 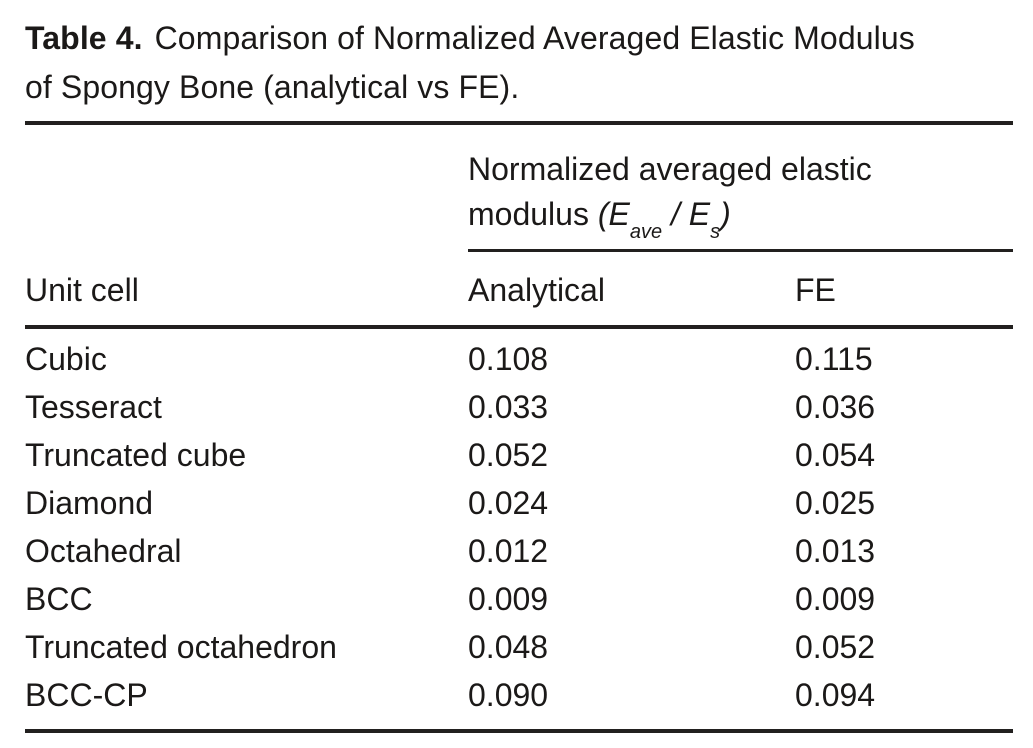 What do you see at coordinates (519, 327) in the screenshot?
I see `table-mid-rule` at bounding box center [519, 327].